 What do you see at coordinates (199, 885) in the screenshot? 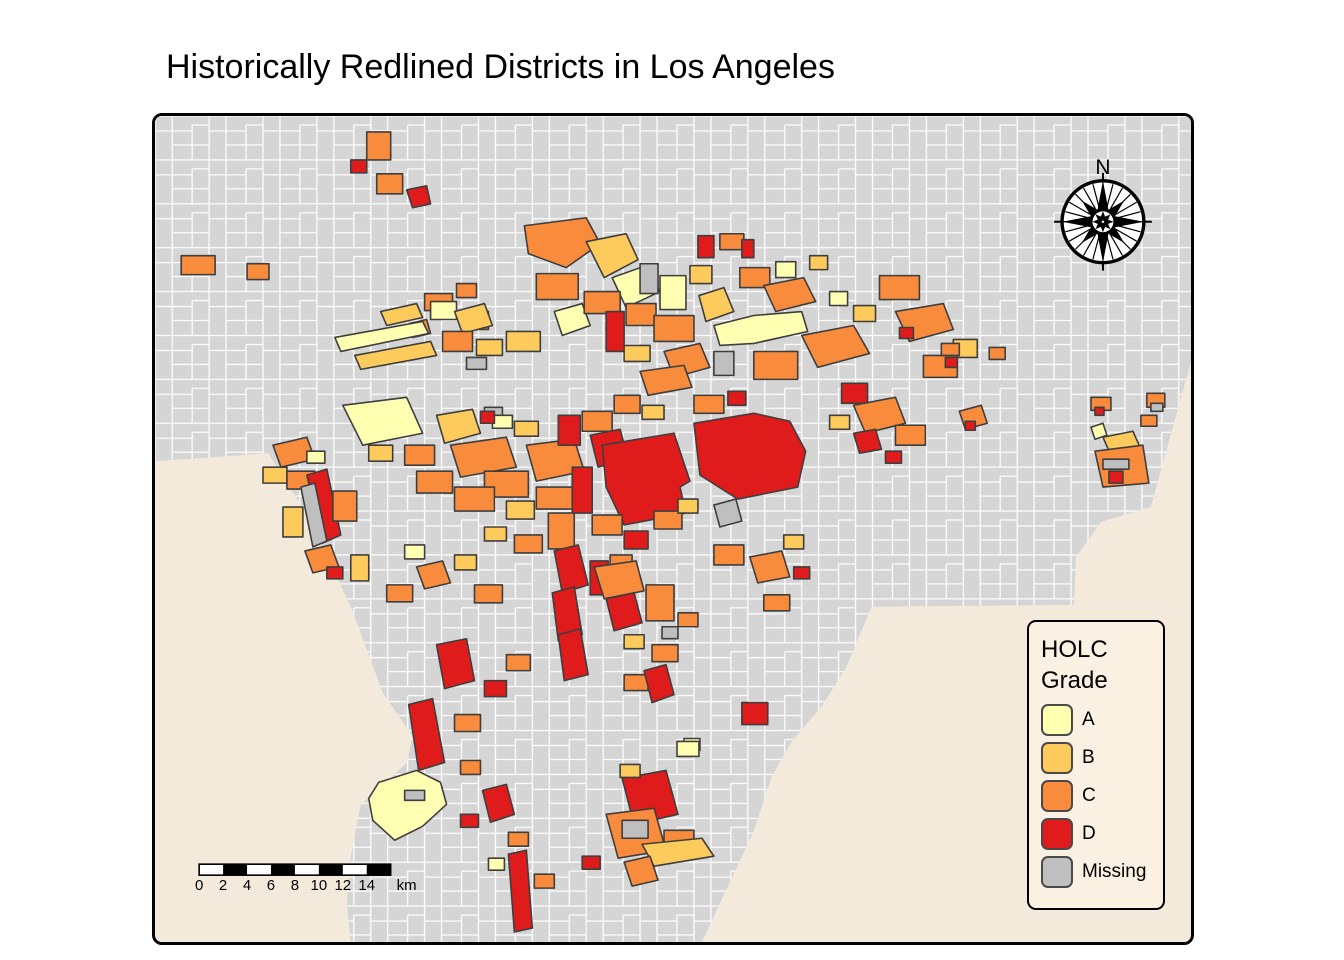
I see `scale-tick-label: 0` at bounding box center [199, 885].